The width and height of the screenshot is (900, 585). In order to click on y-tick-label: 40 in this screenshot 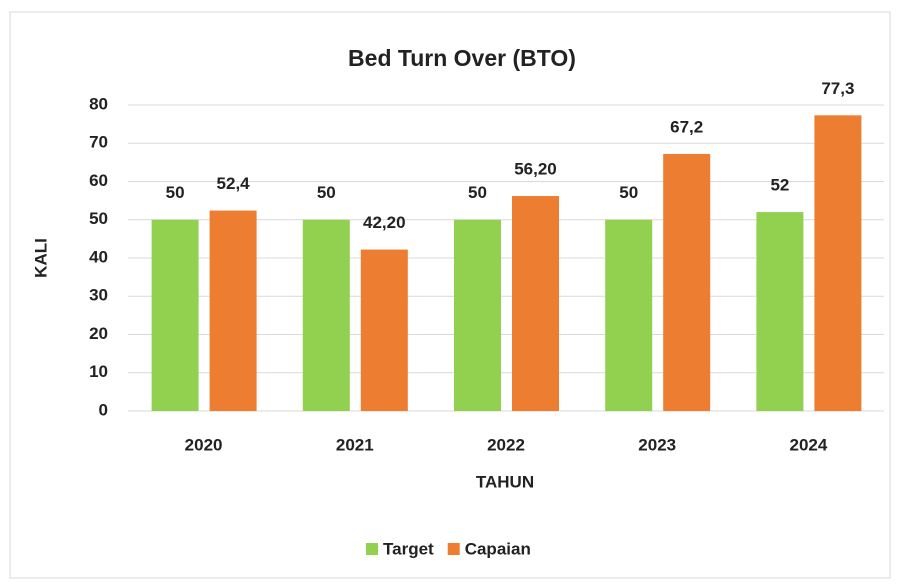, I will do `click(98, 256)`.